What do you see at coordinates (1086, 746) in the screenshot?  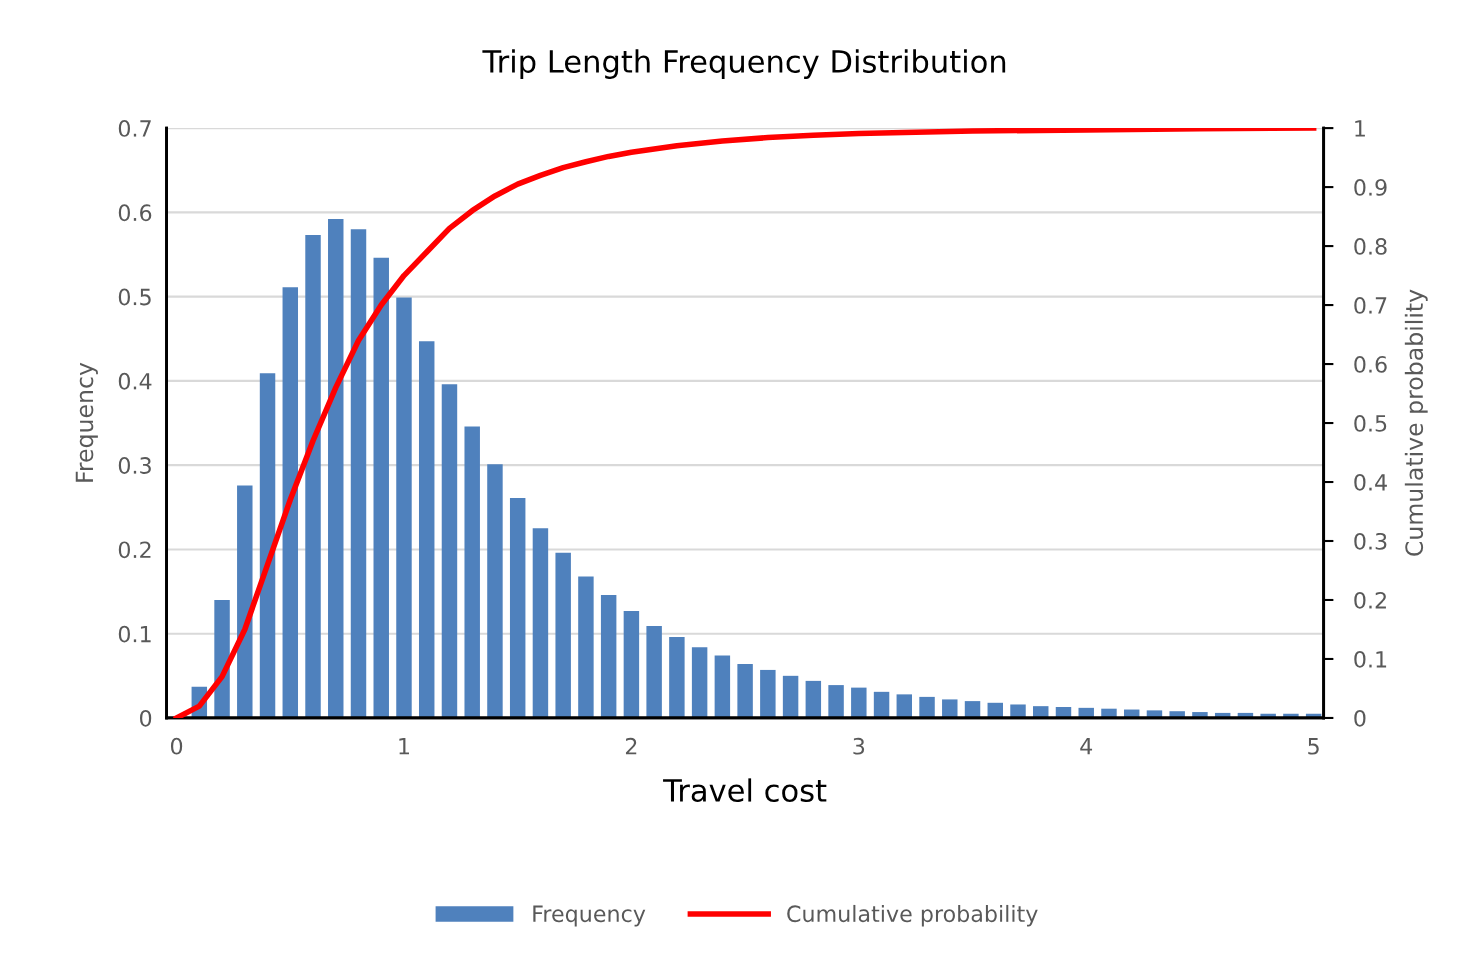 I see `x-tick-label: 4` at bounding box center [1086, 746].